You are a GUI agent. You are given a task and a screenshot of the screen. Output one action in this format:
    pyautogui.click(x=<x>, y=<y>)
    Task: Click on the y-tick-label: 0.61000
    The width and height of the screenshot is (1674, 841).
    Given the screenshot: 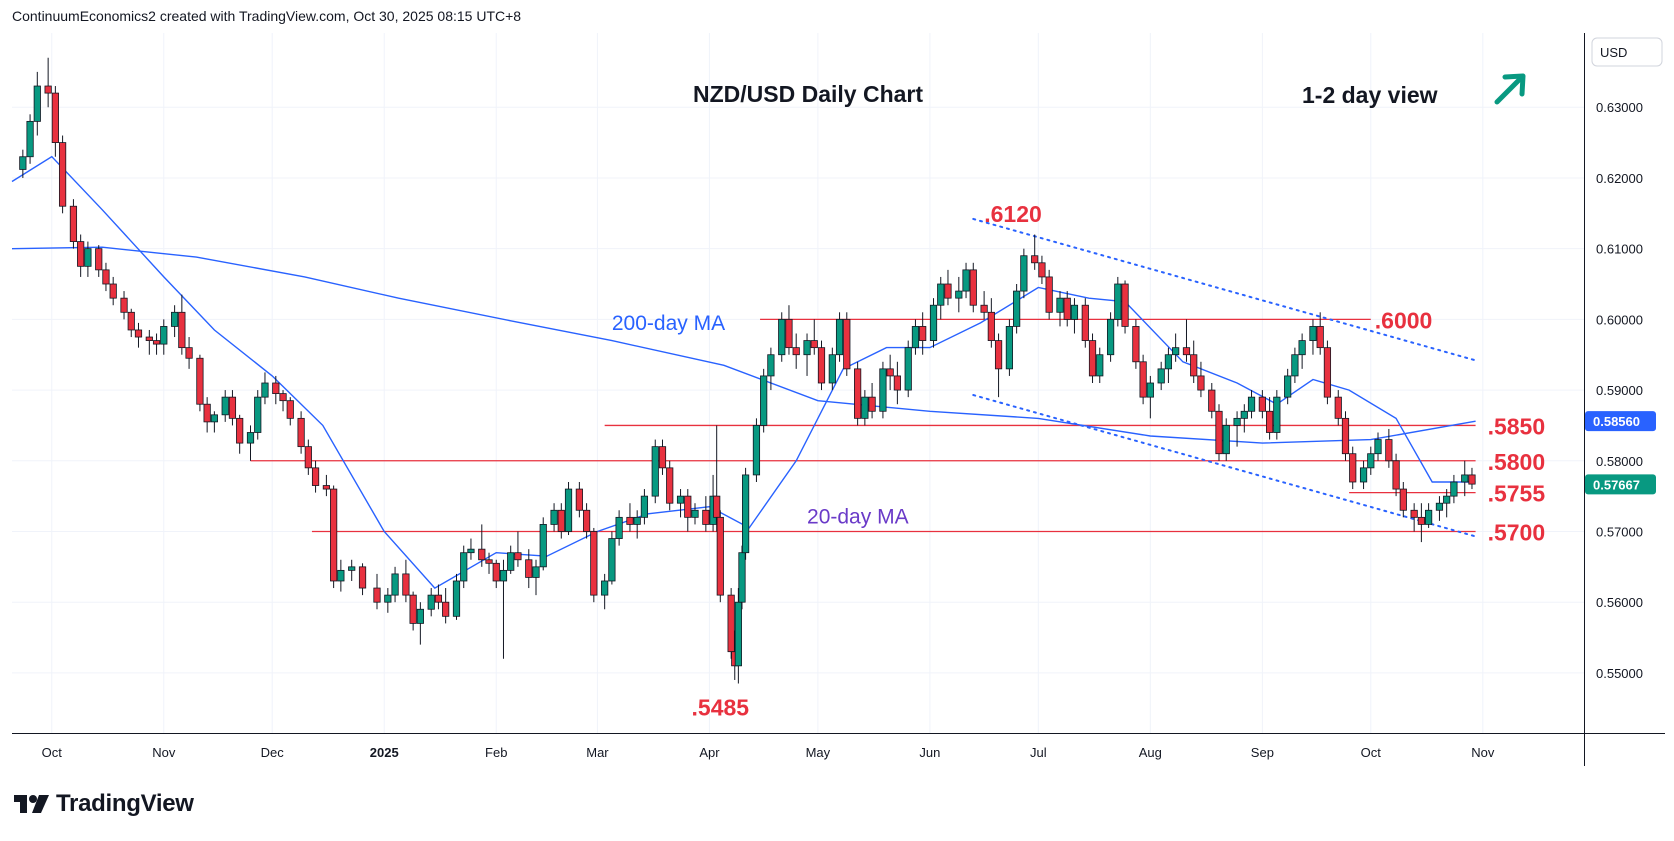 What is the action you would take?
    pyautogui.click(x=1619, y=249)
    